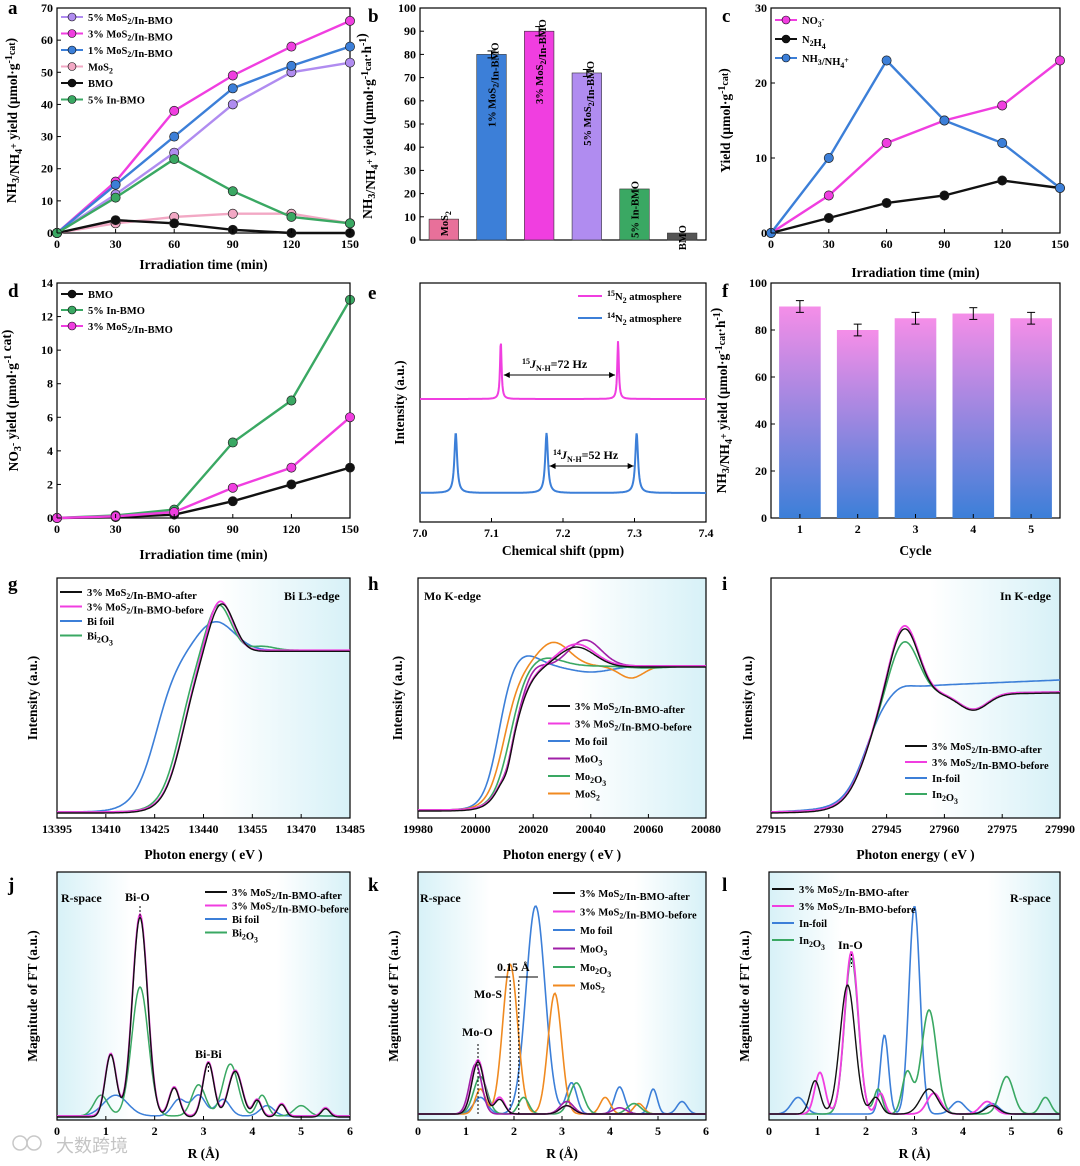  I want to click on peak-label: Bi-O, so click(137, 897).